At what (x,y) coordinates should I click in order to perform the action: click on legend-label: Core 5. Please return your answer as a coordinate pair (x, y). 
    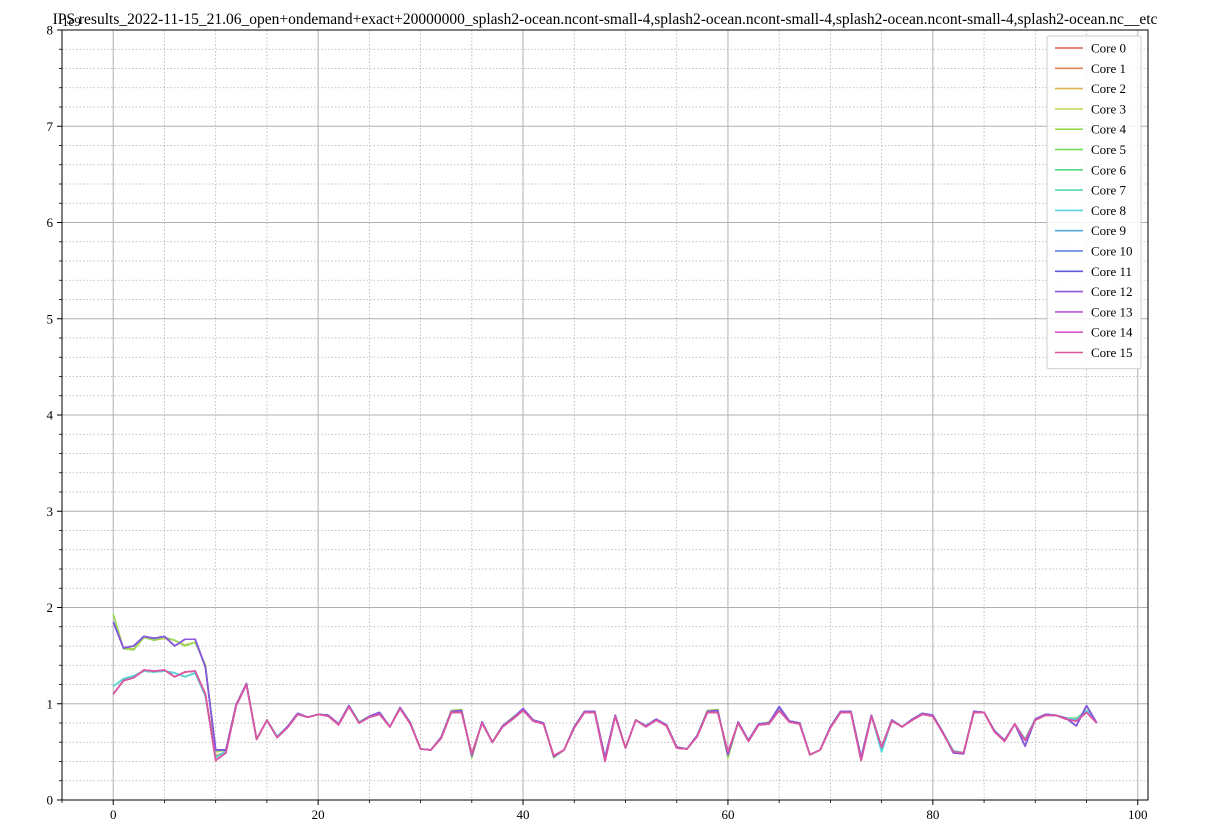
    Looking at the image, I should click on (1108, 149).